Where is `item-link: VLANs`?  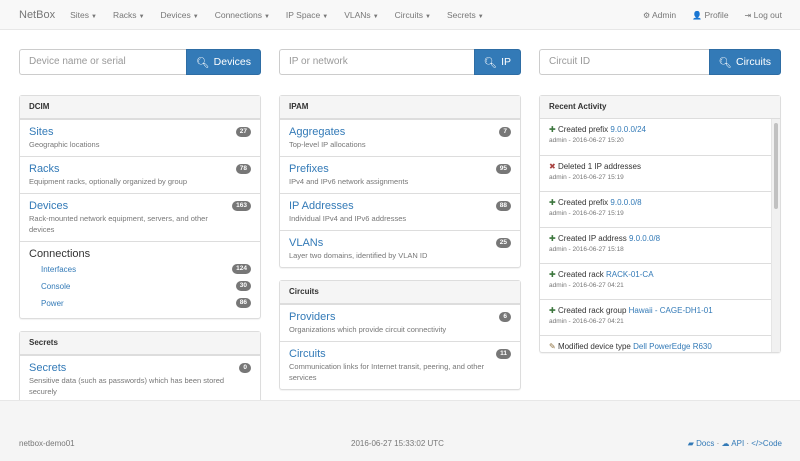
item-link: VLANs is located at coordinates (306, 243).